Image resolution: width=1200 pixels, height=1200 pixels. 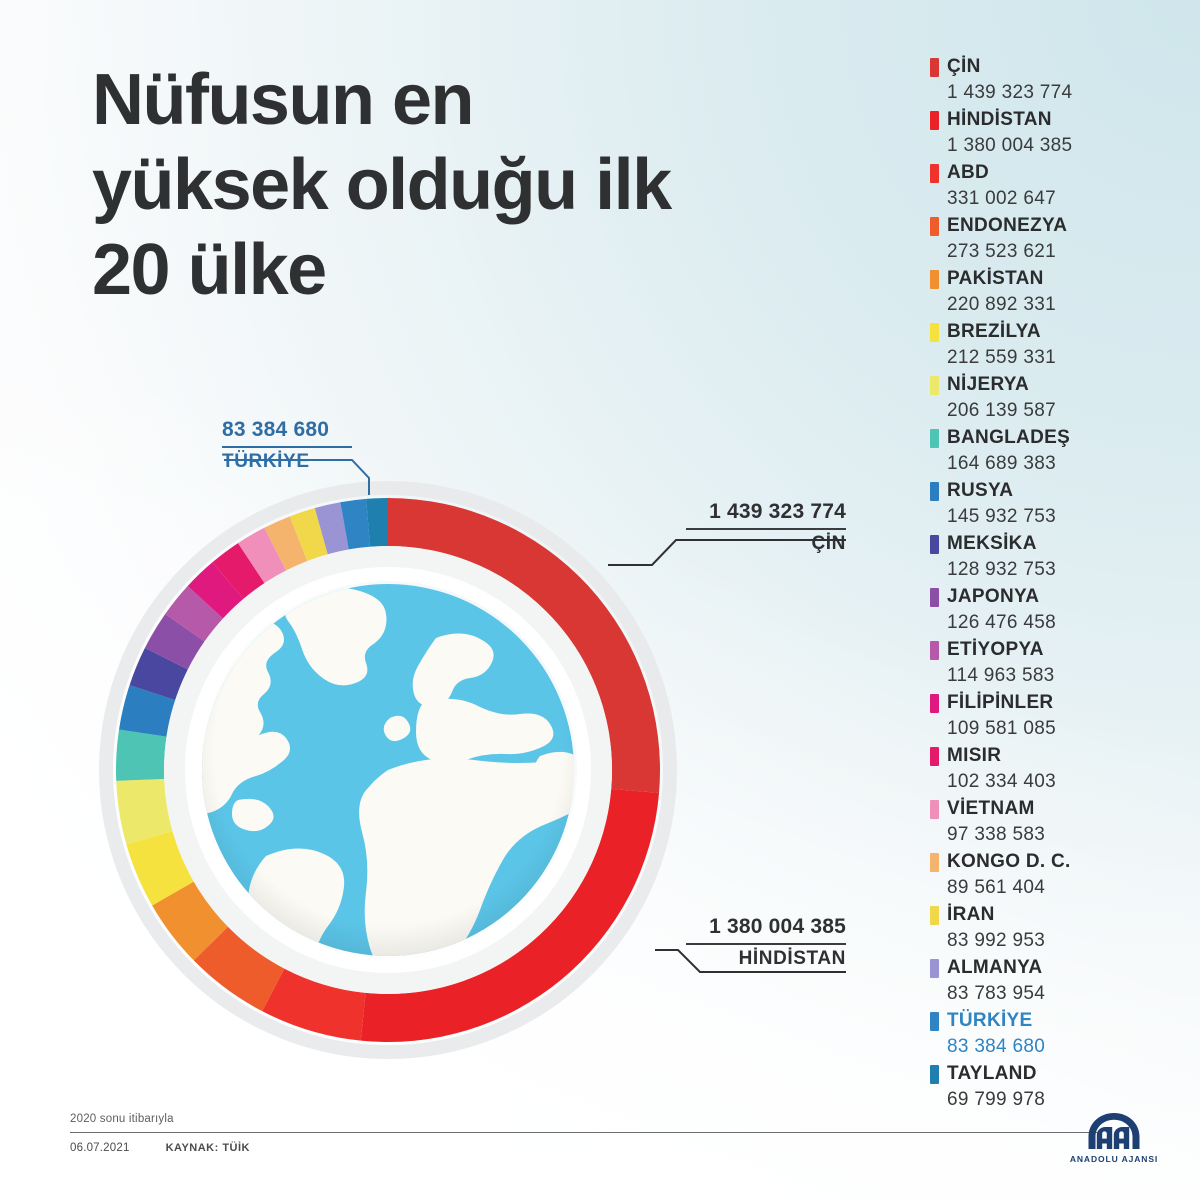 I want to click on legend-item: ABD 331 002 647, so click(x=1055, y=186).